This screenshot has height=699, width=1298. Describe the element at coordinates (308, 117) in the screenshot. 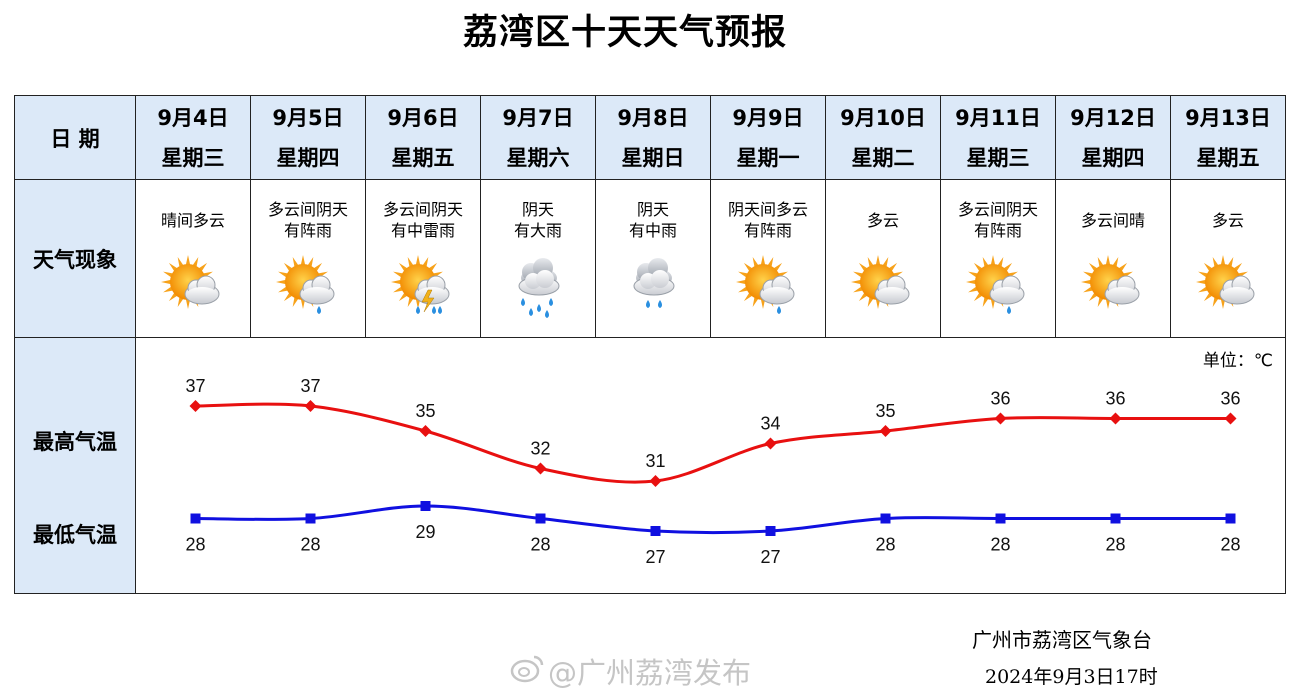

I see `date-label: 9月5日` at that location.